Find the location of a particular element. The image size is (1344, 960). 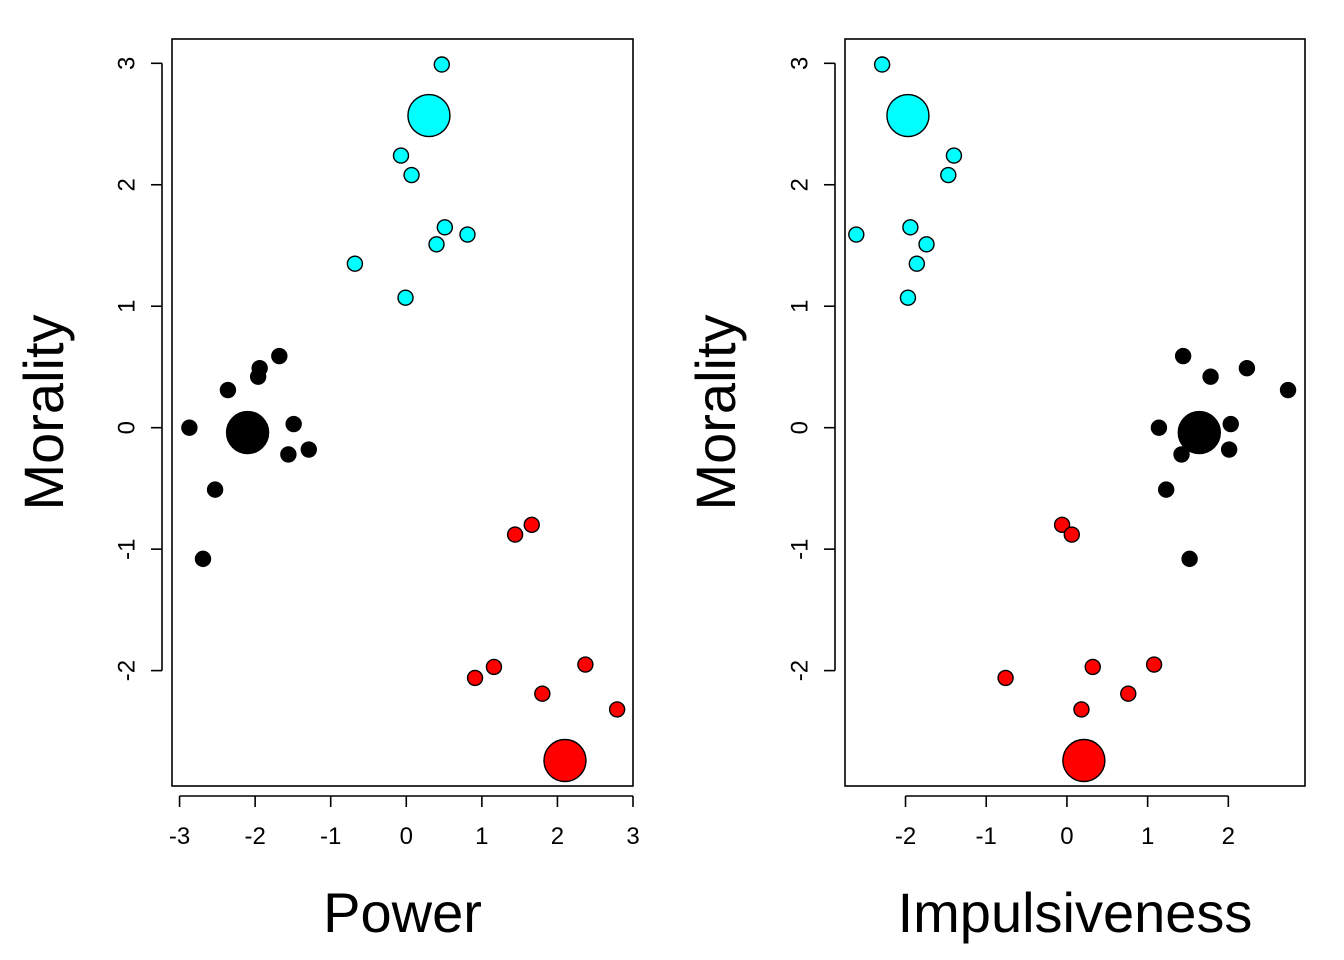

x-tick-label: 3 is located at coordinates (632, 836).